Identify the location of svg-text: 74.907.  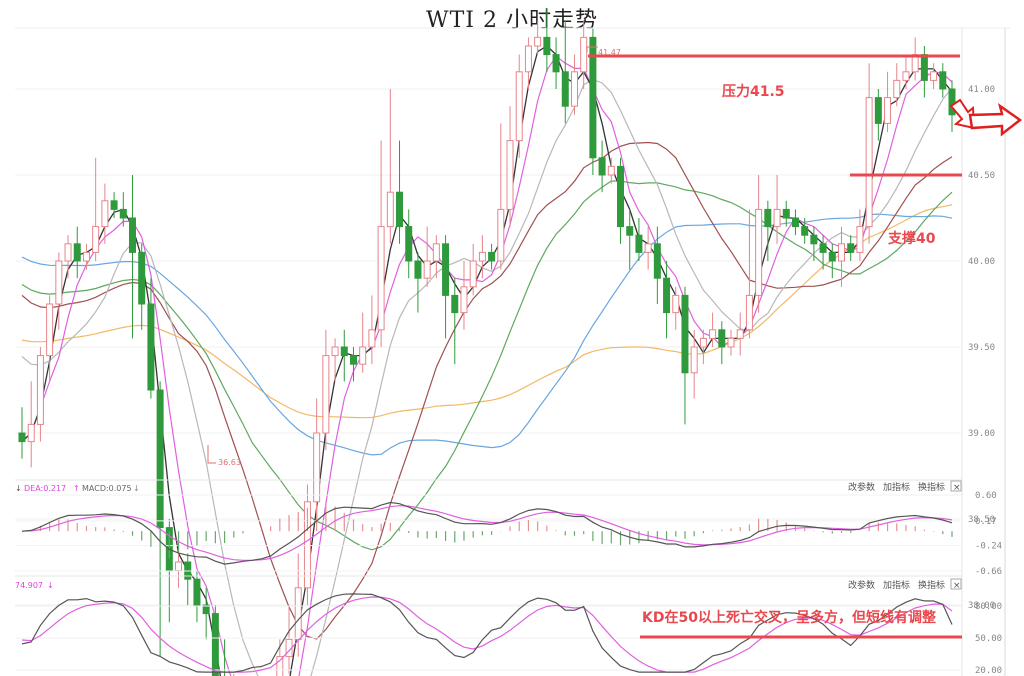
(29, 585).